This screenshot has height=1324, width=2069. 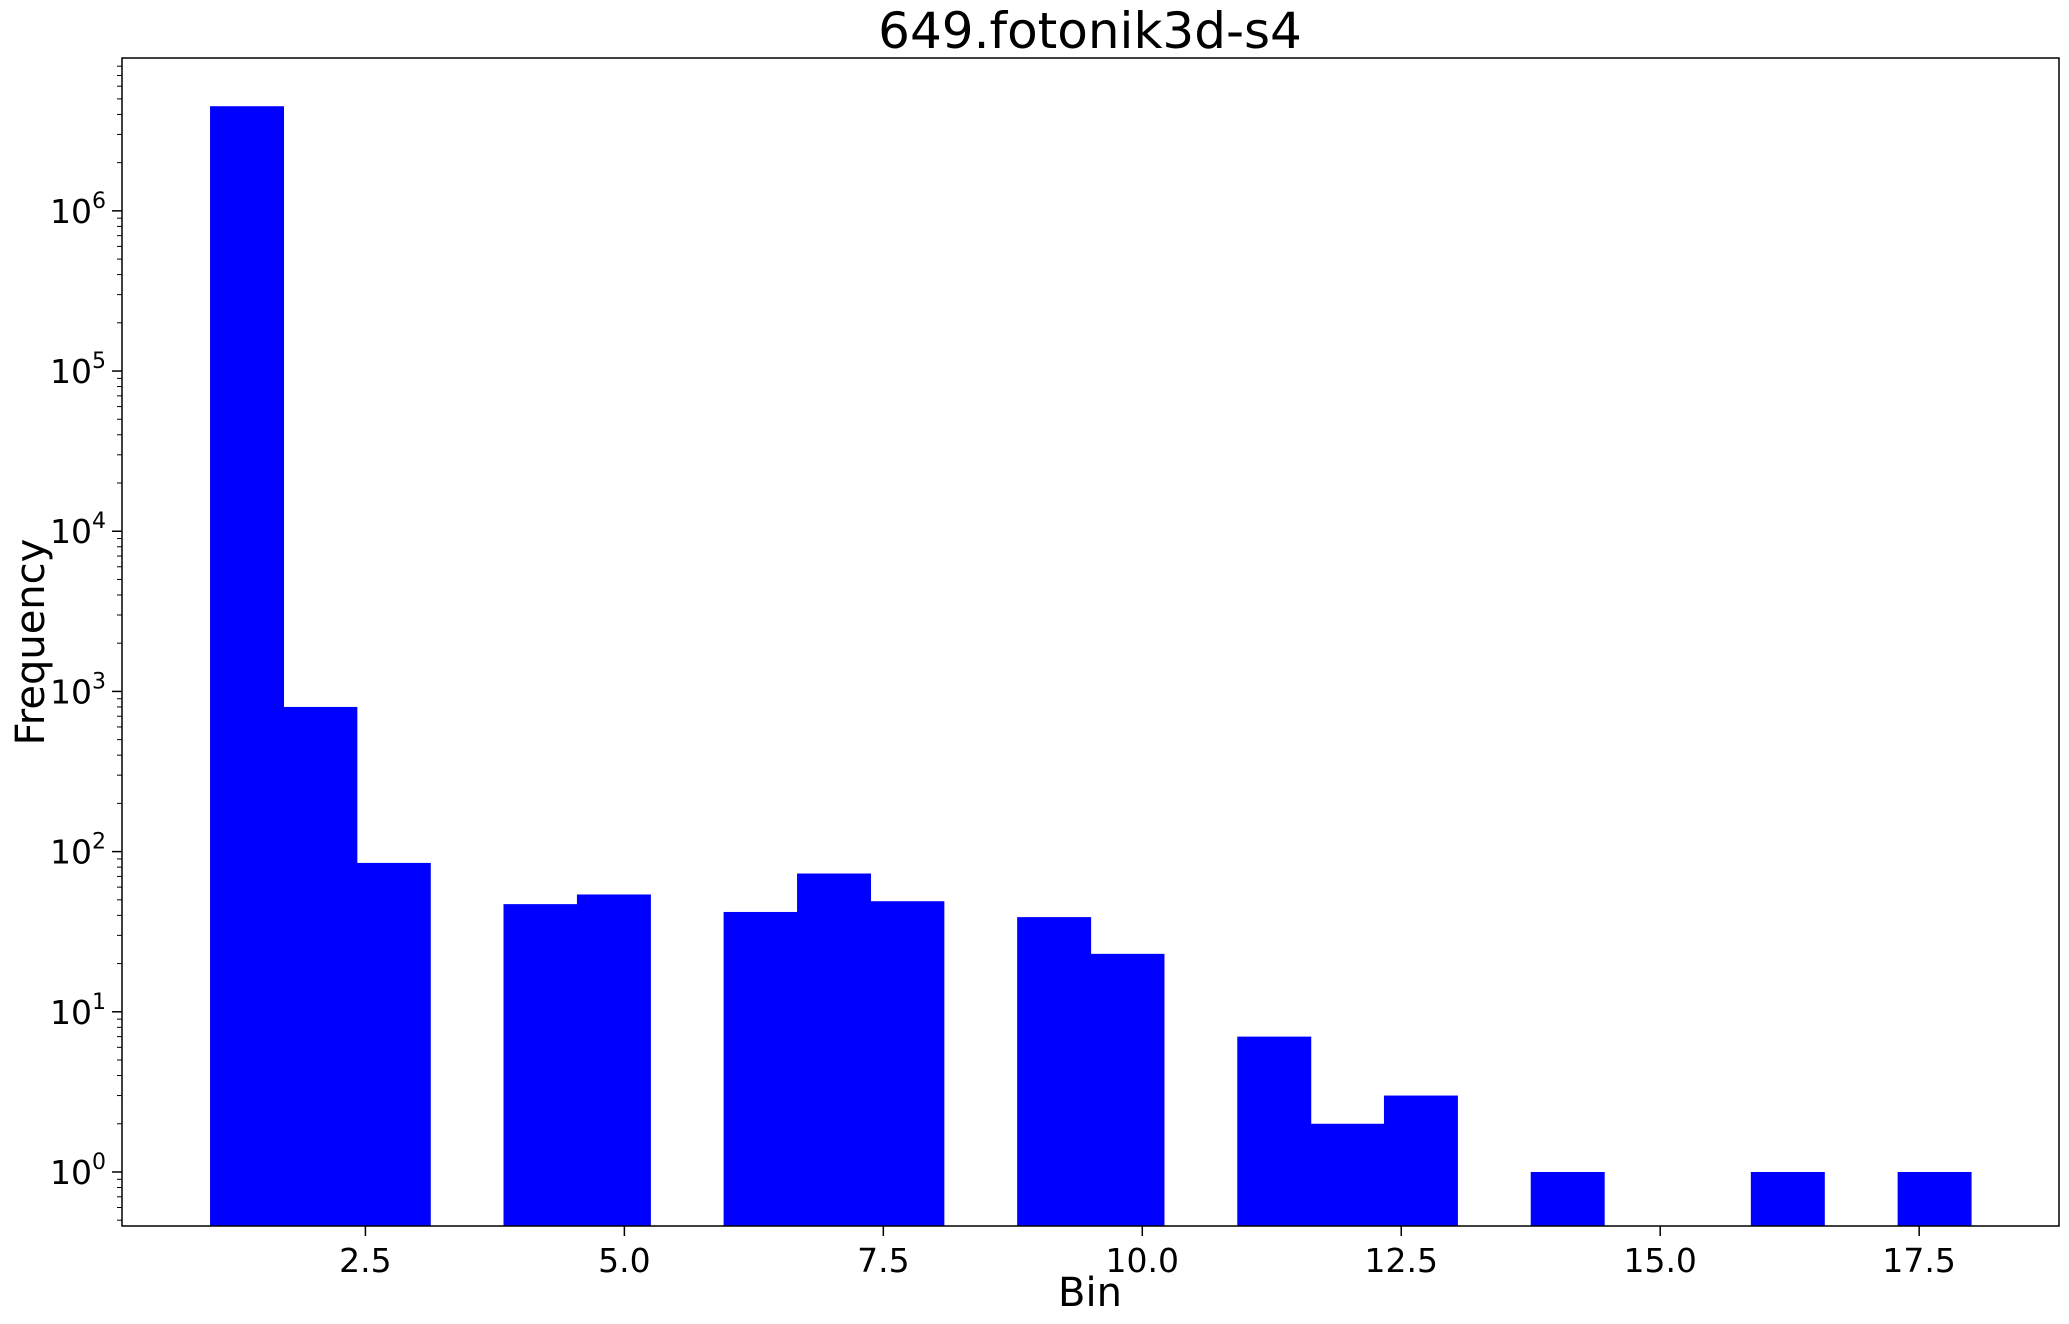 I want to click on y-tick-label-3: 10³, so click(x=78, y=690).